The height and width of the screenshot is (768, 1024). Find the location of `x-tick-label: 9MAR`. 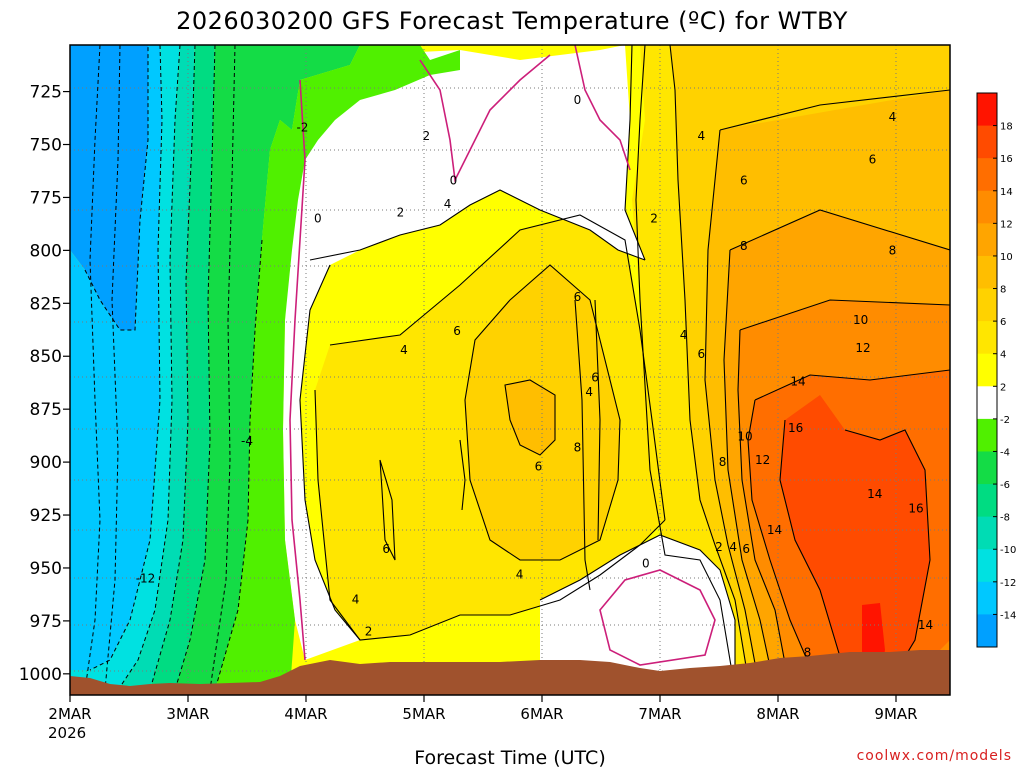

x-tick-label: 9MAR is located at coordinates (895, 714).